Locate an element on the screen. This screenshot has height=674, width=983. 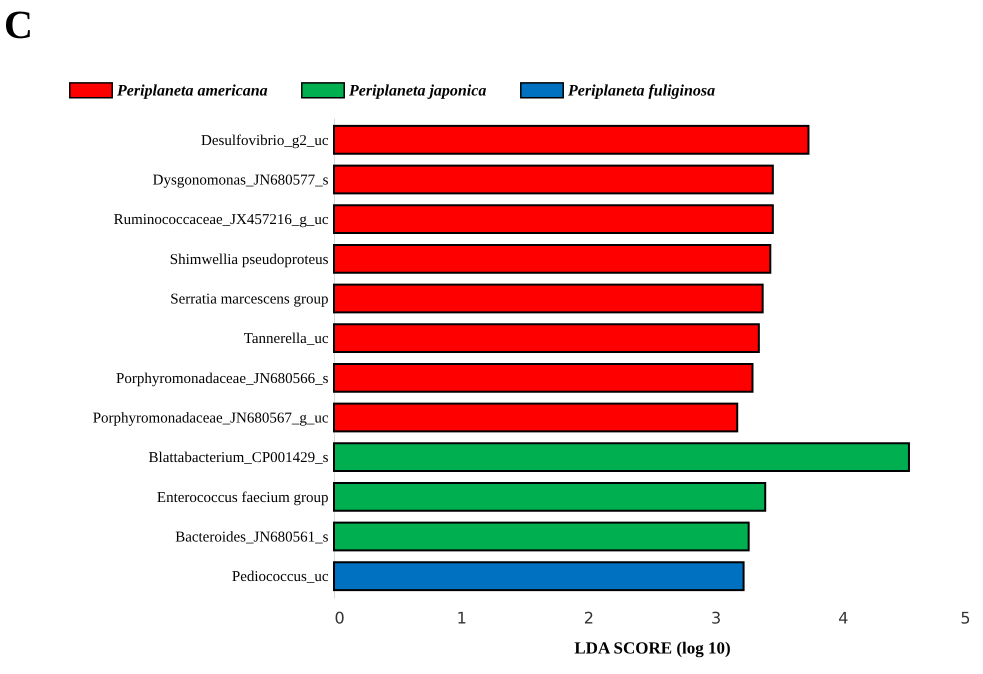
legend-label: Periplaneta americana is located at coordinates (192, 91).